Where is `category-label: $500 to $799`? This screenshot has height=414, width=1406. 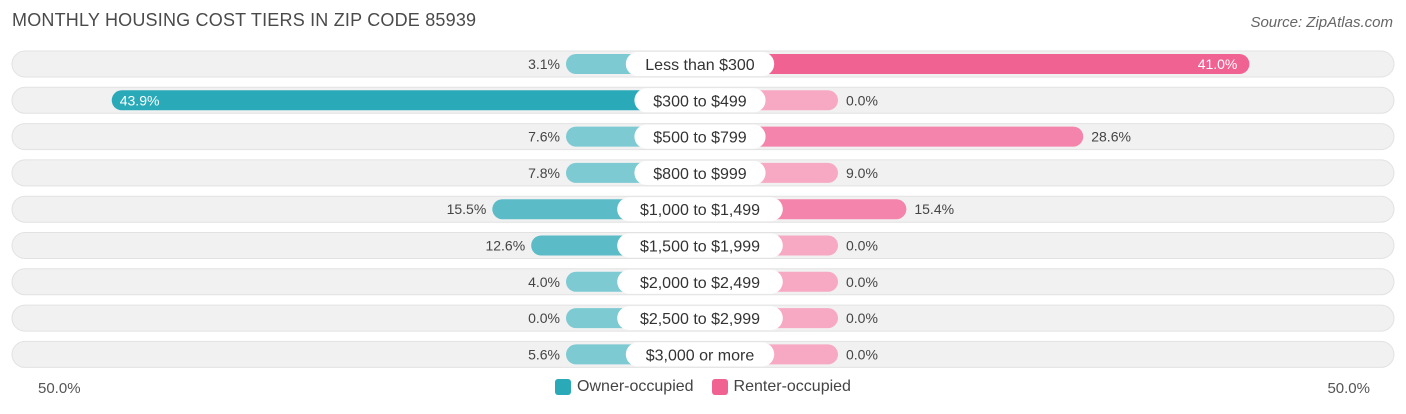
category-label: $500 to $799 is located at coordinates (700, 138).